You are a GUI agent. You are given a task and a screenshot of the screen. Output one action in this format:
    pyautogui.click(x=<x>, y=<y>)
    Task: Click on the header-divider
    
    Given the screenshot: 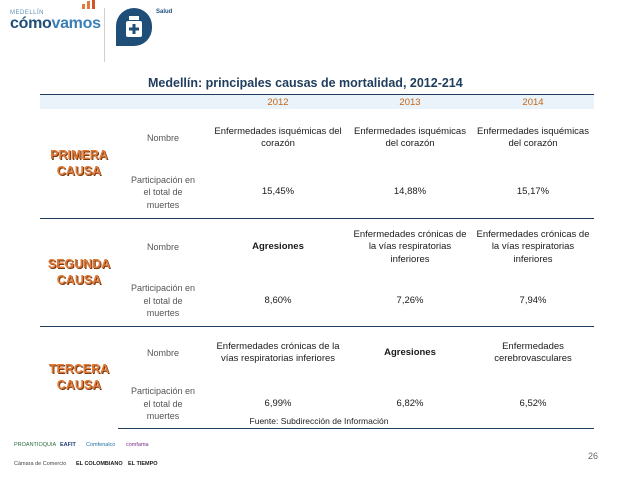 What is the action you would take?
    pyautogui.click(x=104, y=35)
    